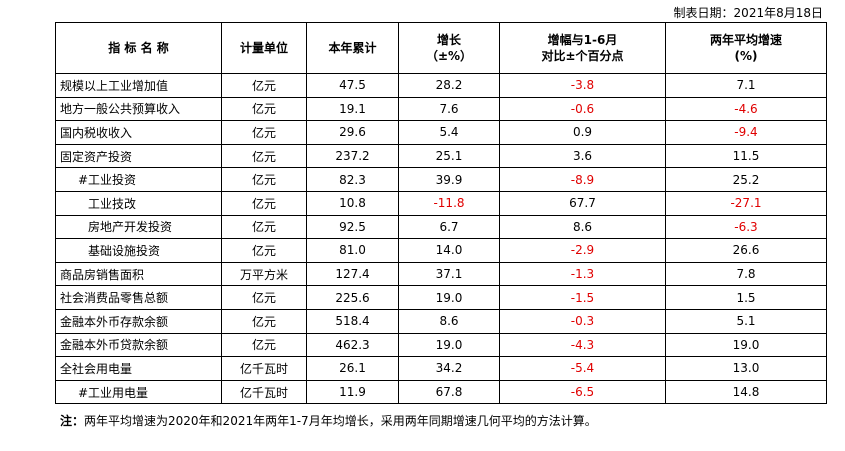 Image resolution: width=845 pixels, height=451 pixels. Describe the element at coordinates (138, 156) in the screenshot. I see `indicator-cell: 固定资产投资` at that location.